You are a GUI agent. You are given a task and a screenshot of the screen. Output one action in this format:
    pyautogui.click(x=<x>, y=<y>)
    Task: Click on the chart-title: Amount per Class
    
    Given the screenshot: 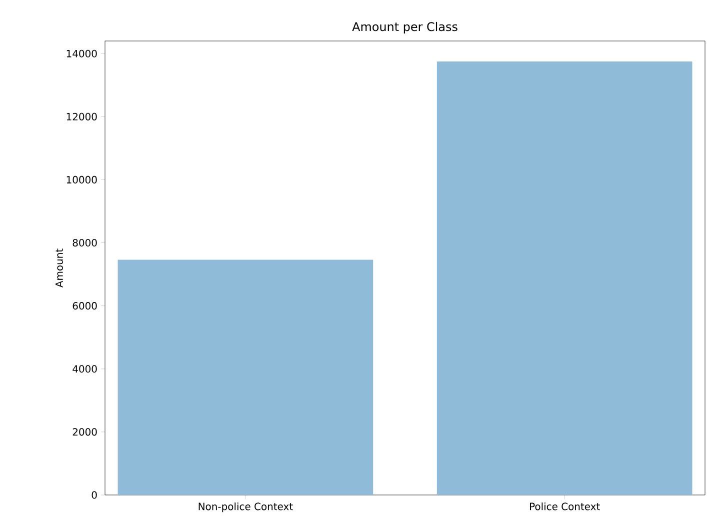 What is the action you would take?
    pyautogui.click(x=405, y=28)
    